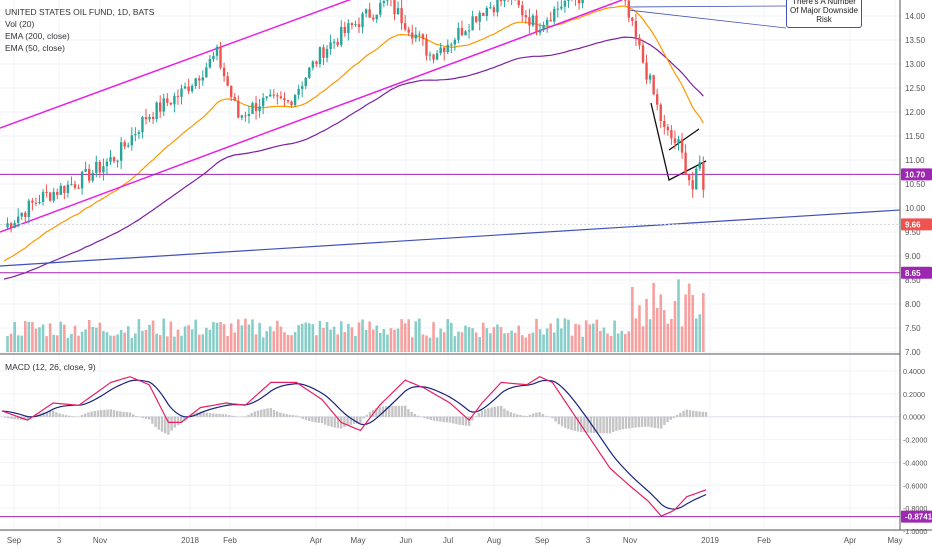 This screenshot has width=932, height=550. I want to click on macd-legend: MACD (12, 26, close, 9), so click(50, 367).